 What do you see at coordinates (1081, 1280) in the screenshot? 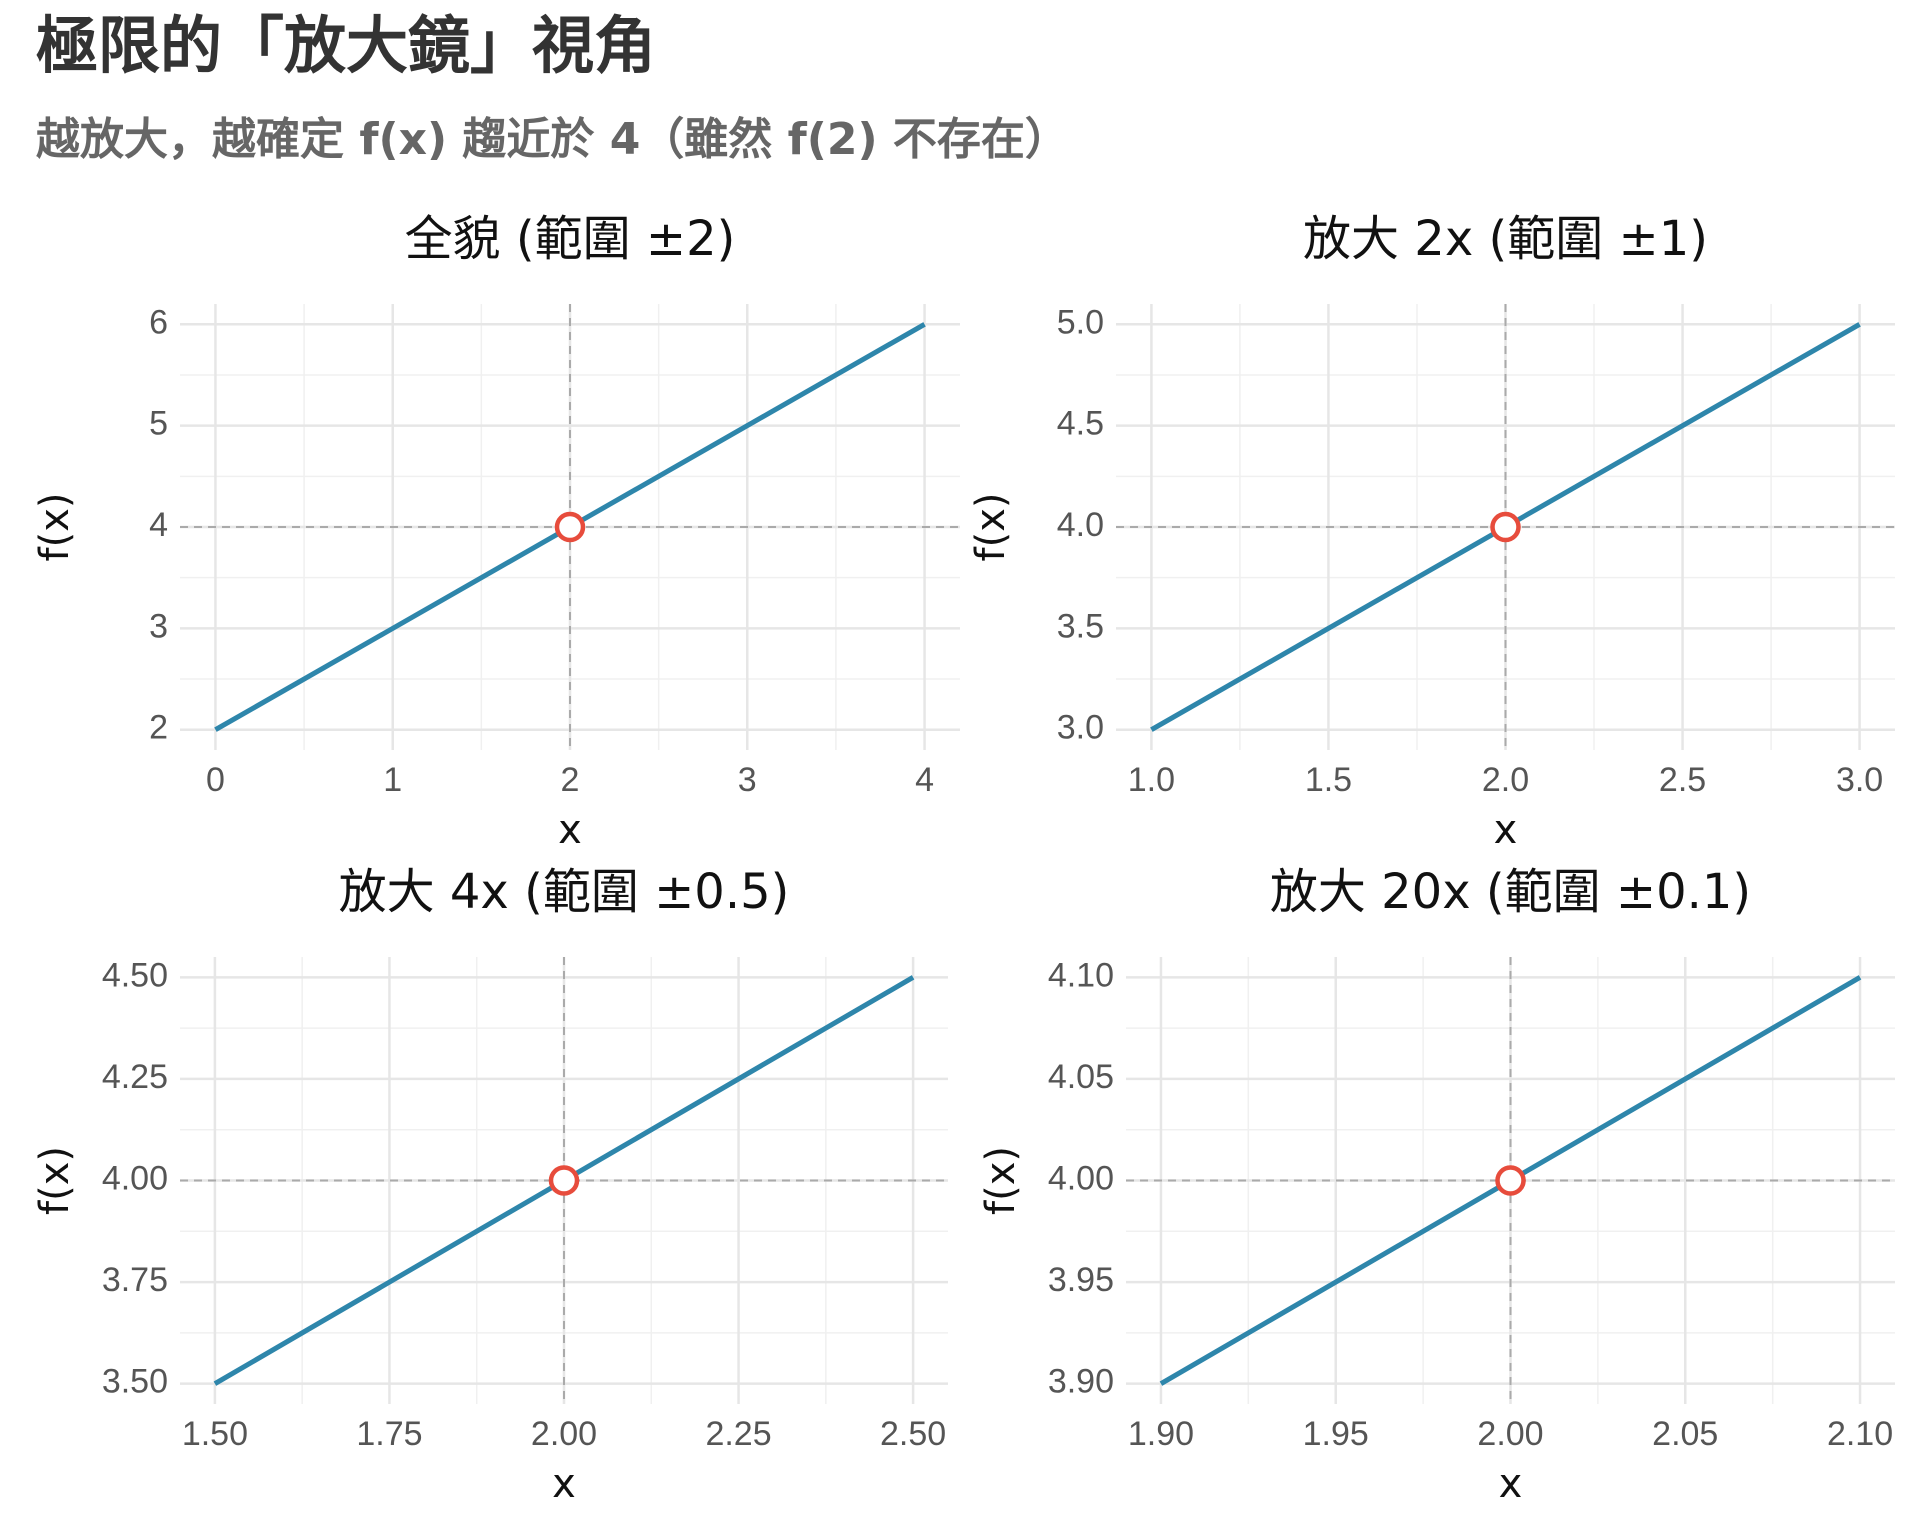
I see `y-tick-label: 3.95` at bounding box center [1081, 1280].